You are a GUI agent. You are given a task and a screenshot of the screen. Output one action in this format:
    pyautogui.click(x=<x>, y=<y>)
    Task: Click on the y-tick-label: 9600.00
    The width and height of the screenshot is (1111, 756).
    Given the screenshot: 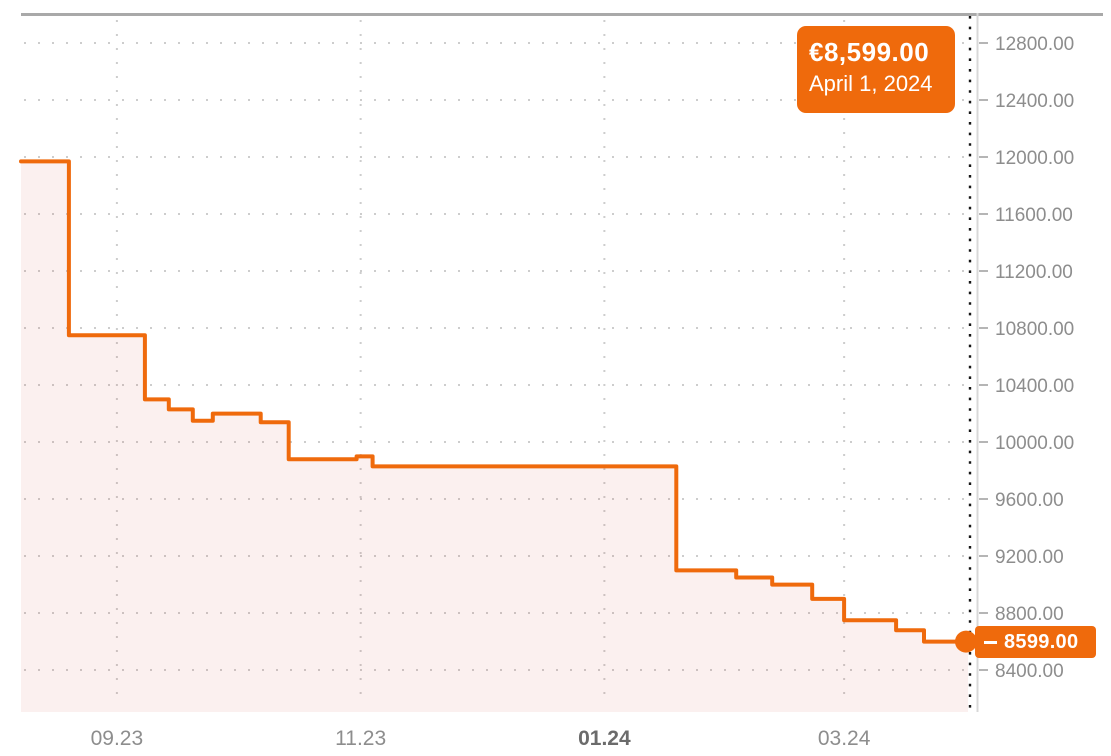 What is the action you would take?
    pyautogui.click(x=1029, y=500)
    